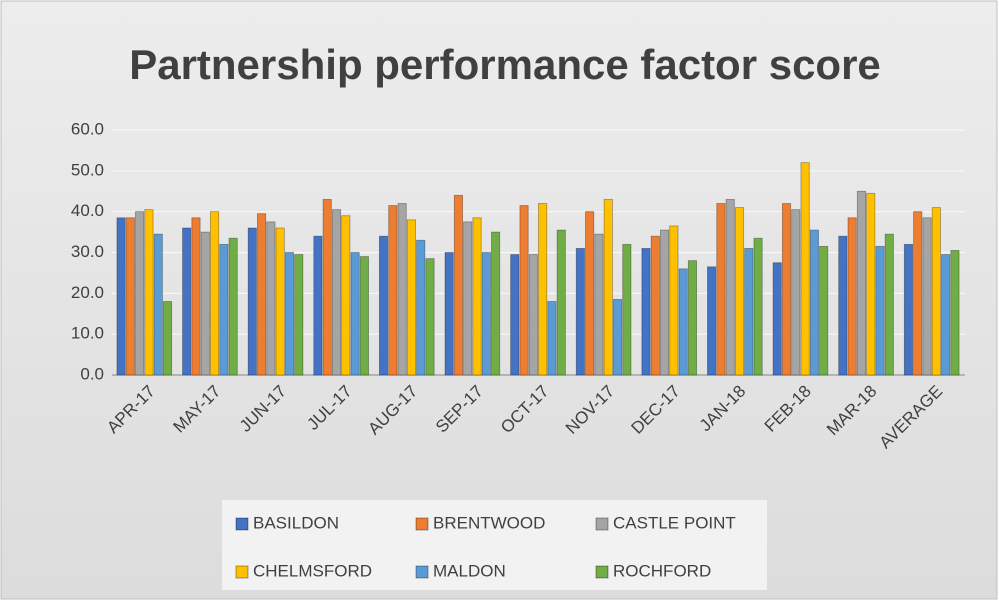  I want to click on legend-box, so click(494, 545).